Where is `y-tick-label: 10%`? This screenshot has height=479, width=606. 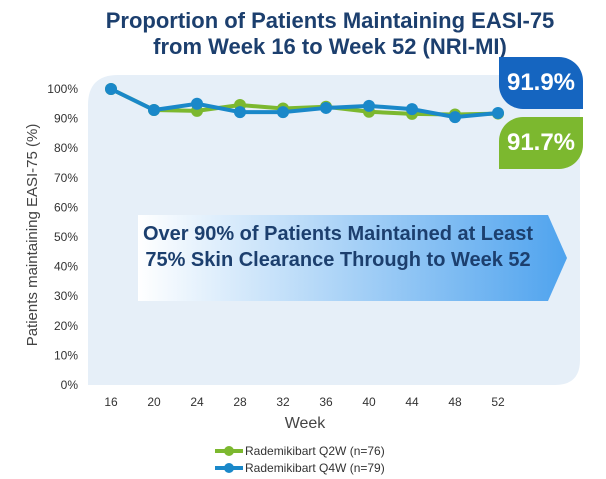
y-tick-label: 10% is located at coordinates (66, 355).